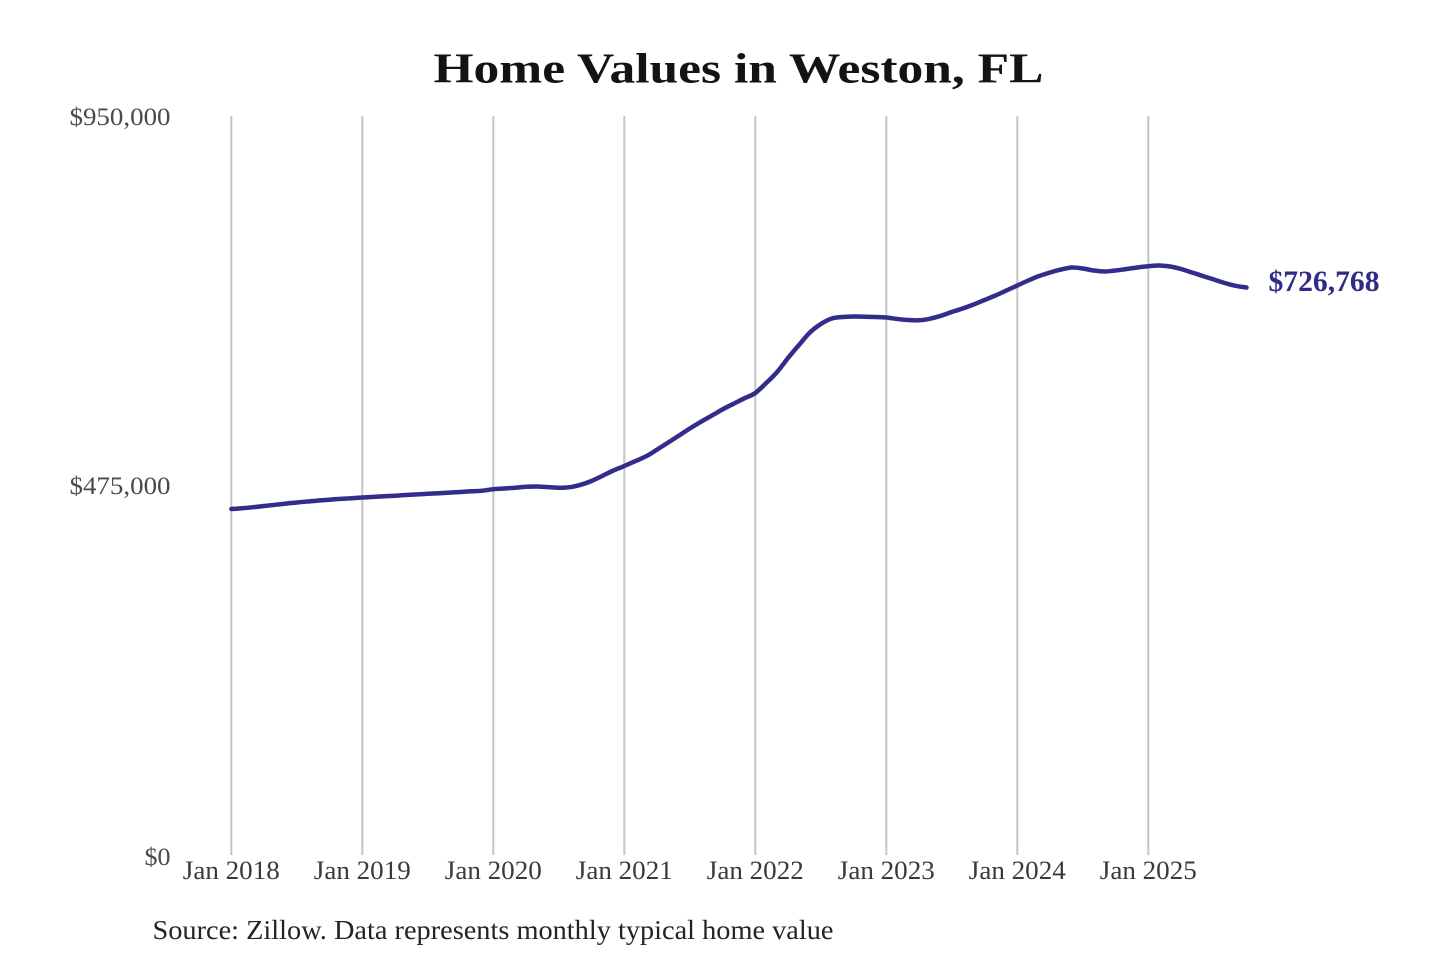  I want to click on svg-text: Home Values in Weston, FL, so click(739, 70).